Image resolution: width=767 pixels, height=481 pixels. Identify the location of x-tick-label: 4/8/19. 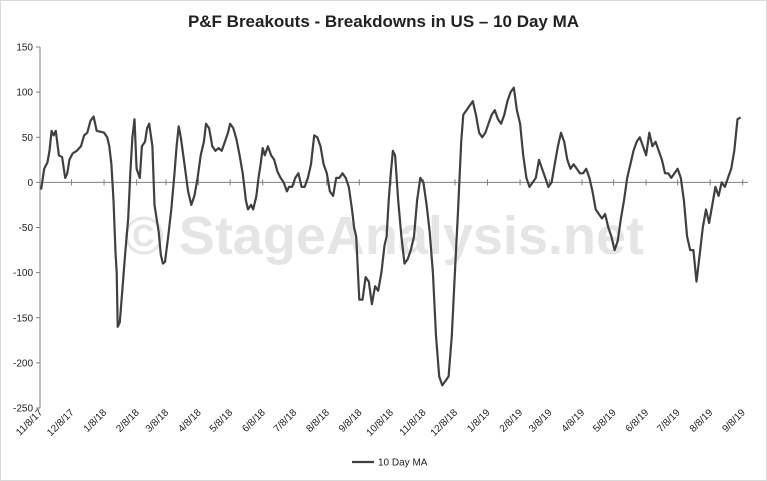
(574, 421).